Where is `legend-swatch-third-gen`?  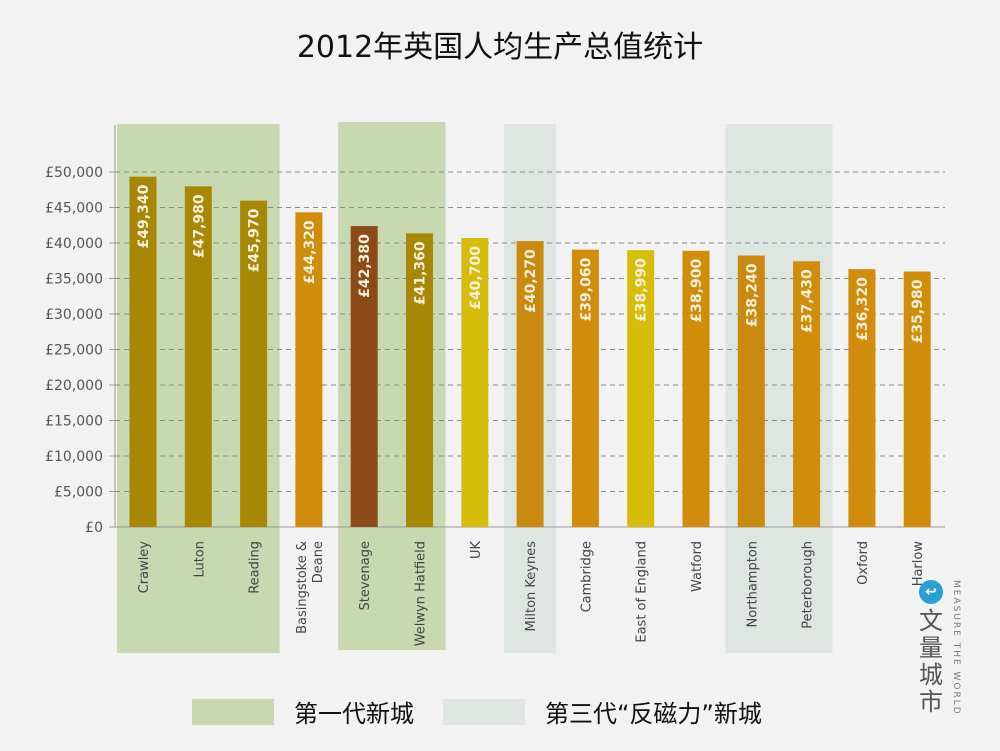
legend-swatch-third-gen is located at coordinates (484, 711).